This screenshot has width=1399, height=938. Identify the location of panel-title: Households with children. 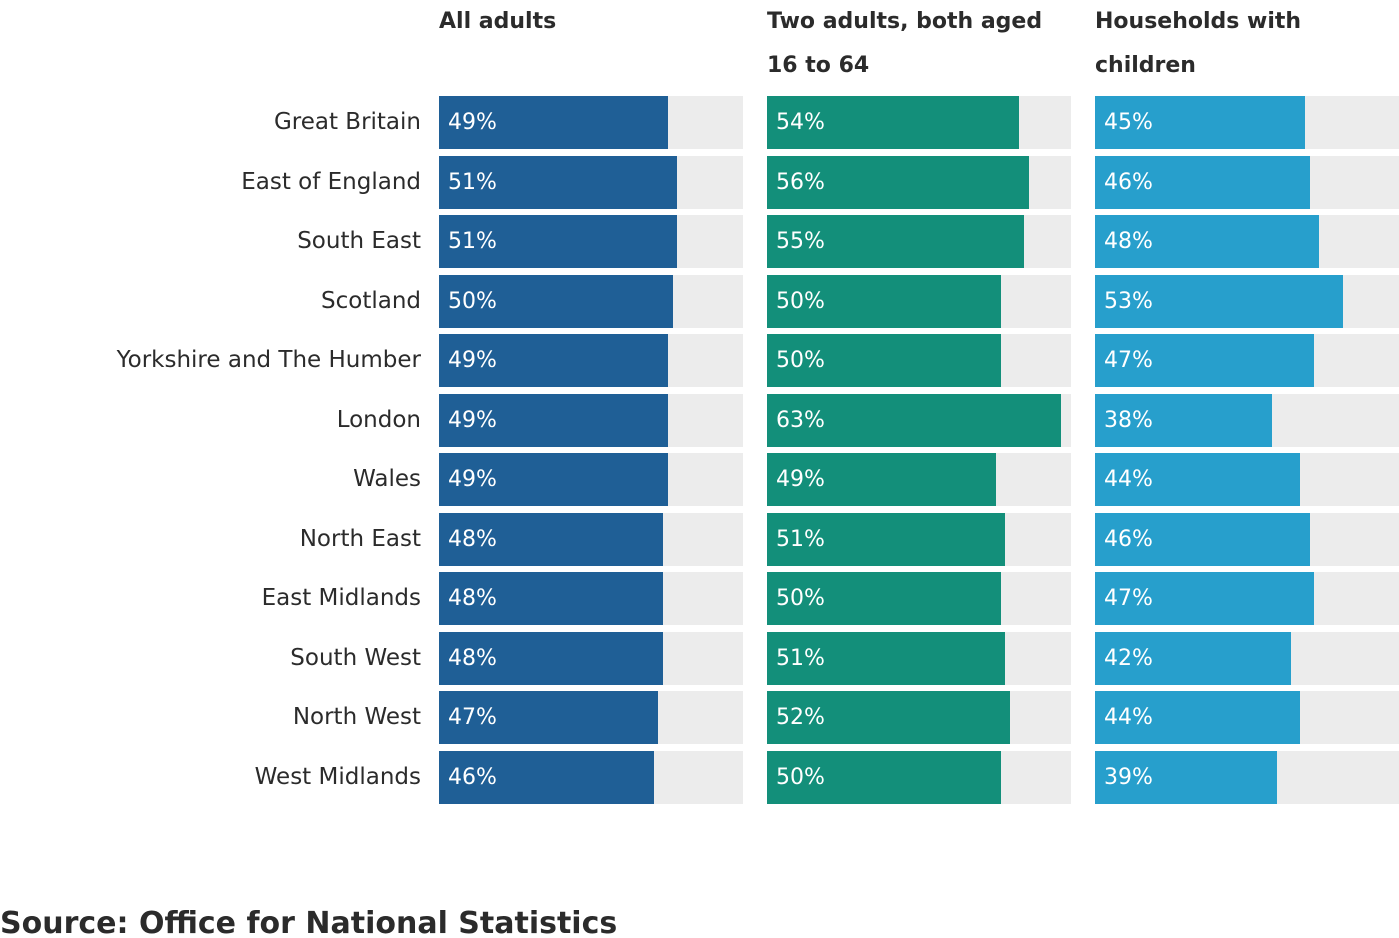
(1198, 43).